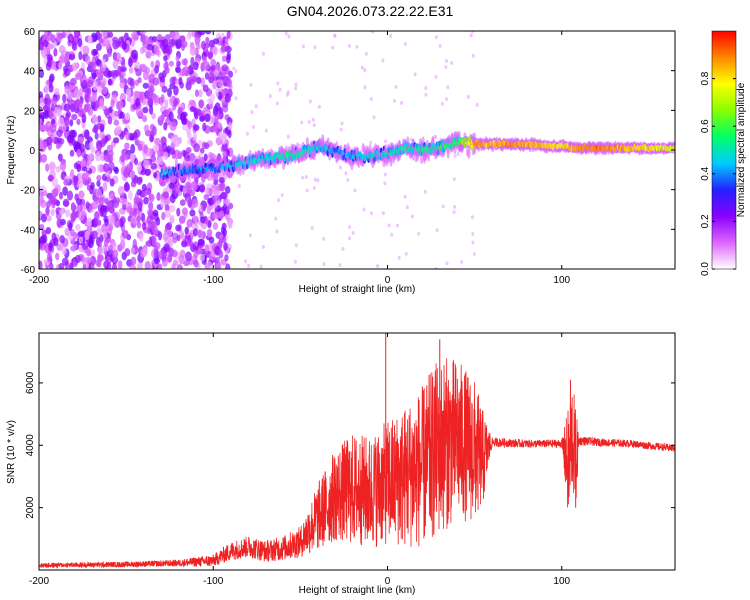  Describe the element at coordinates (705, 269) in the screenshot. I see `colorbar-tick-label: 0.0` at that location.